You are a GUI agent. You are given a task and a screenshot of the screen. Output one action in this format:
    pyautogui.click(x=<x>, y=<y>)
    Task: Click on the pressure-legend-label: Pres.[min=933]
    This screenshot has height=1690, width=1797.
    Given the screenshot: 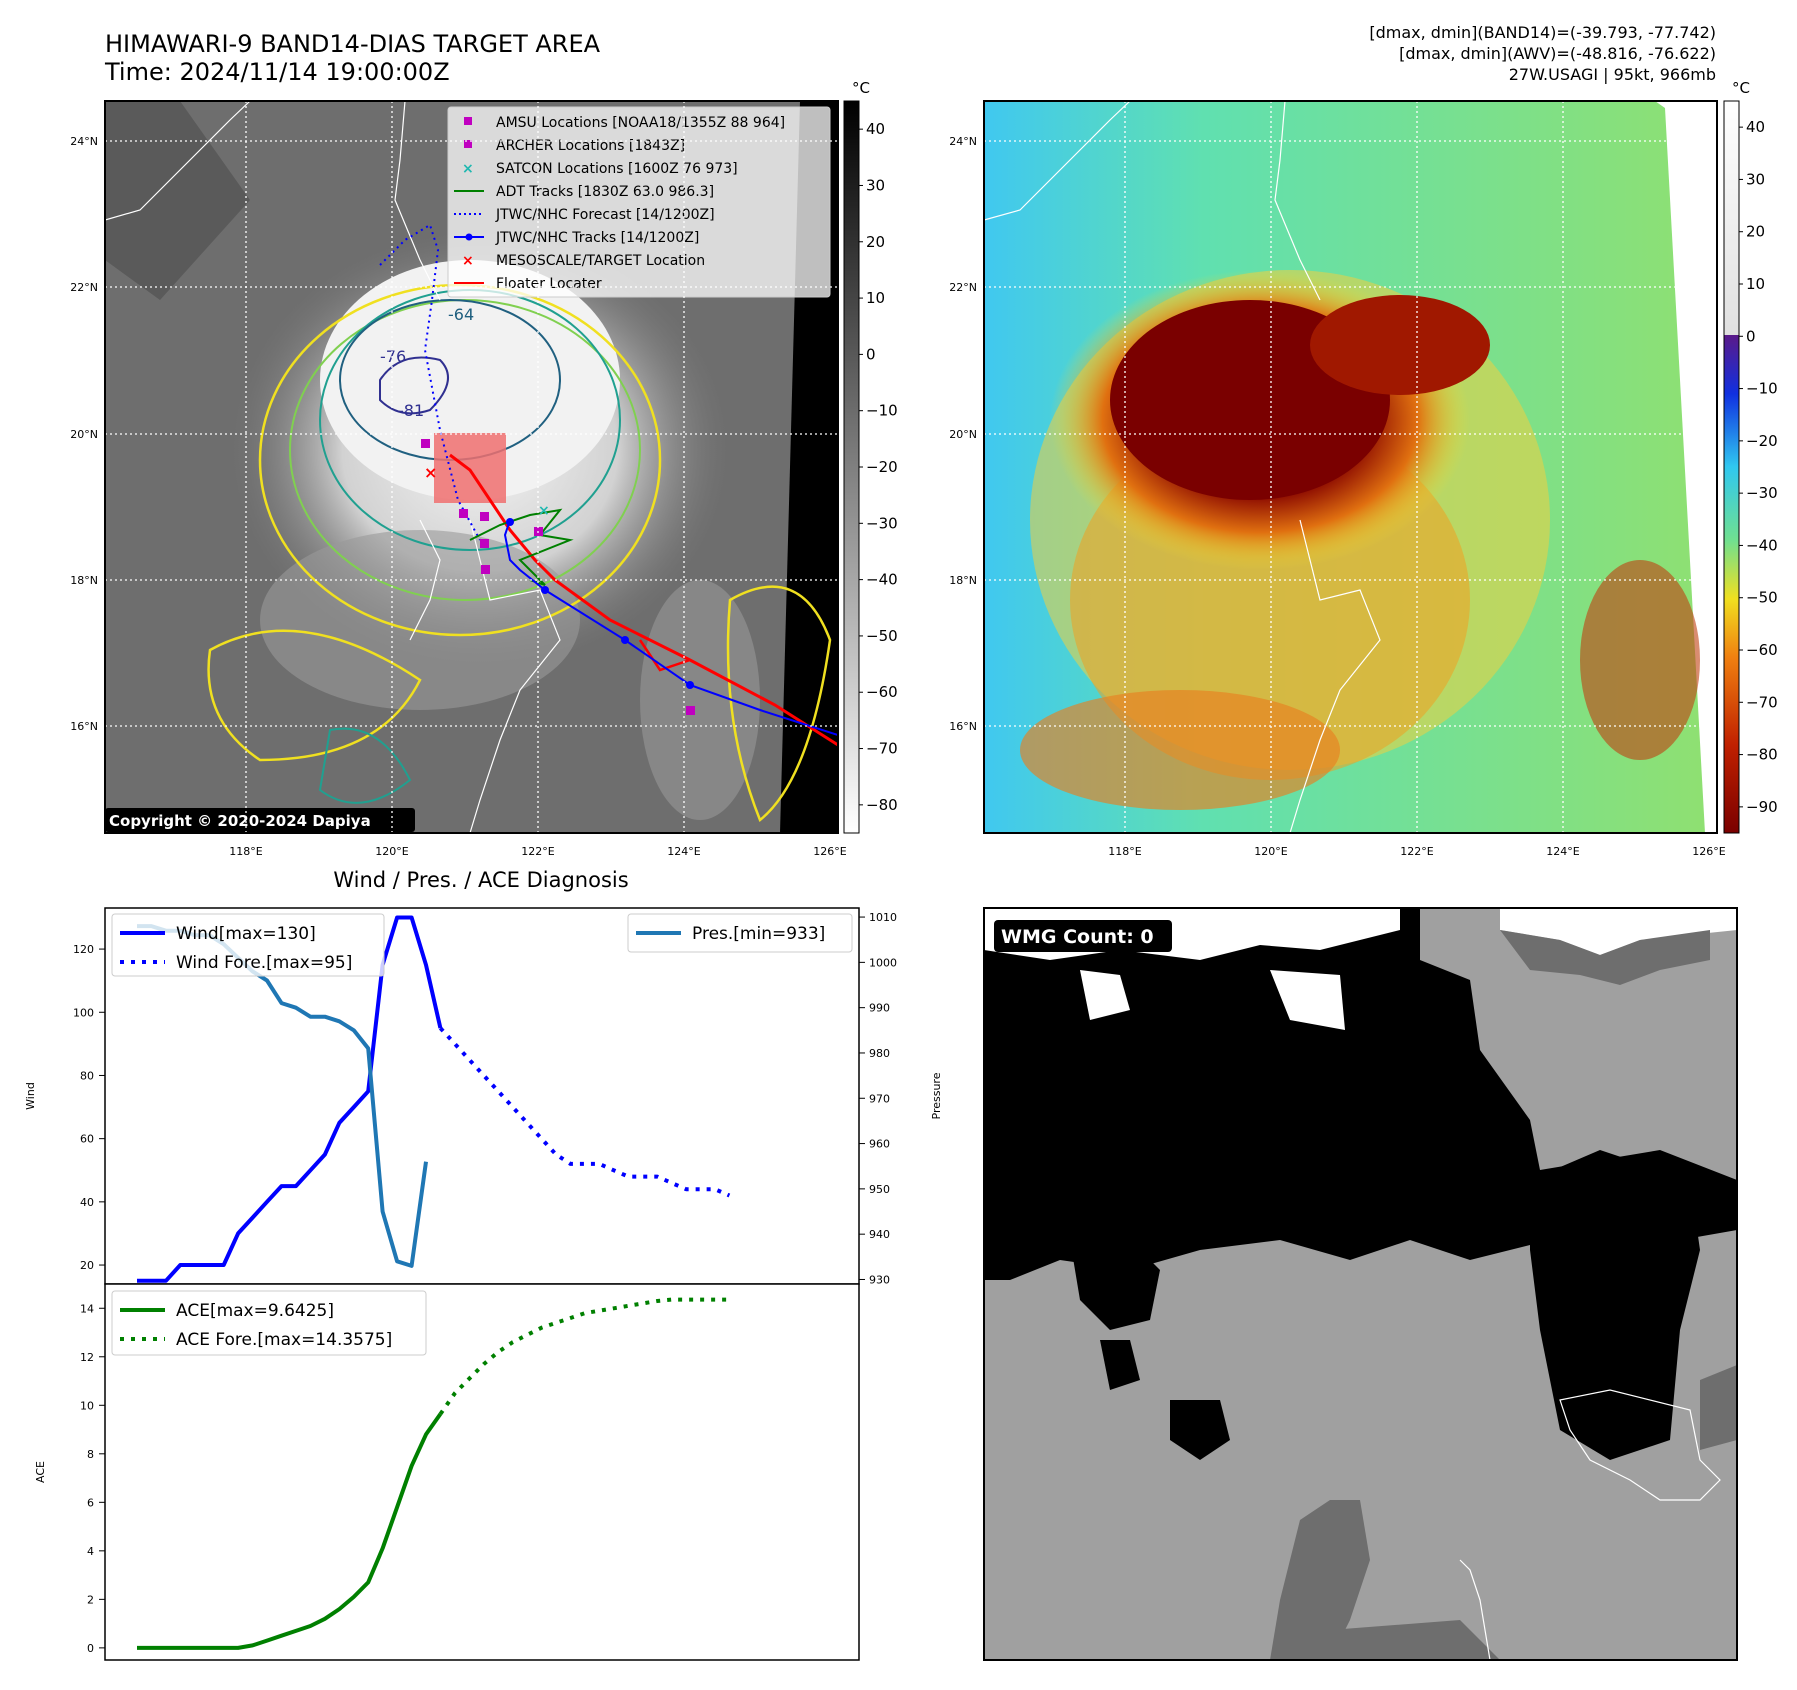 What is the action you would take?
    pyautogui.click(x=758, y=934)
    